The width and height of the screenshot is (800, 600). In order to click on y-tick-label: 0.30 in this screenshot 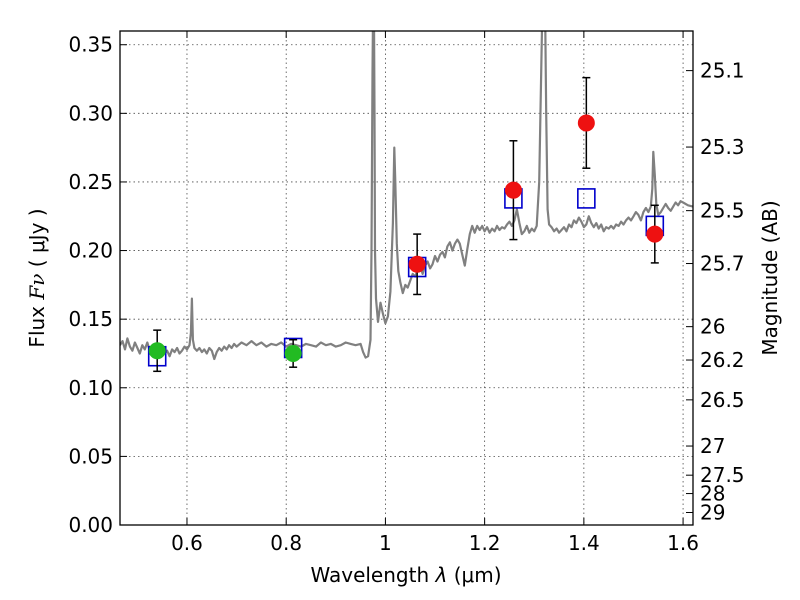, I will do `click(90, 113)`.